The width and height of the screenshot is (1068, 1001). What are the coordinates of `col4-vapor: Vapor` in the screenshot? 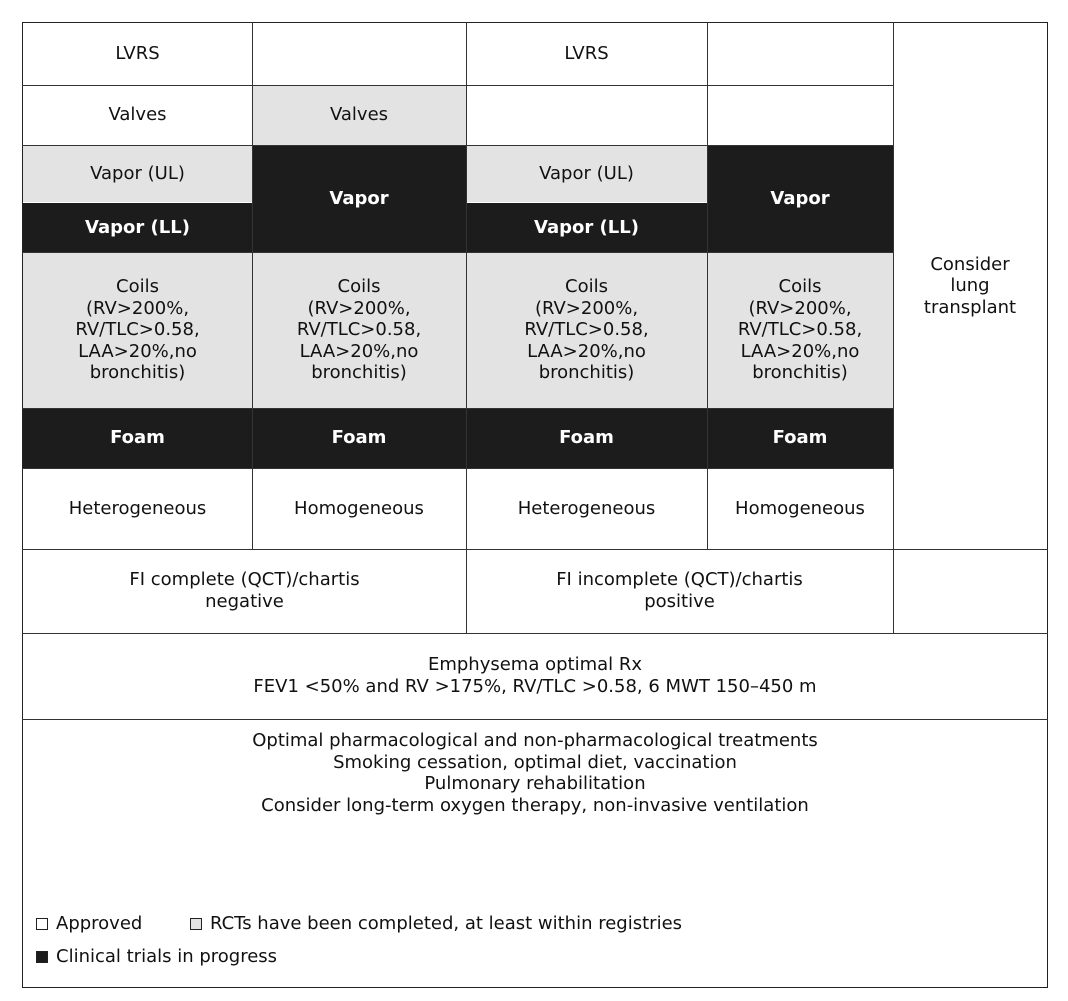 It's located at (800, 198).